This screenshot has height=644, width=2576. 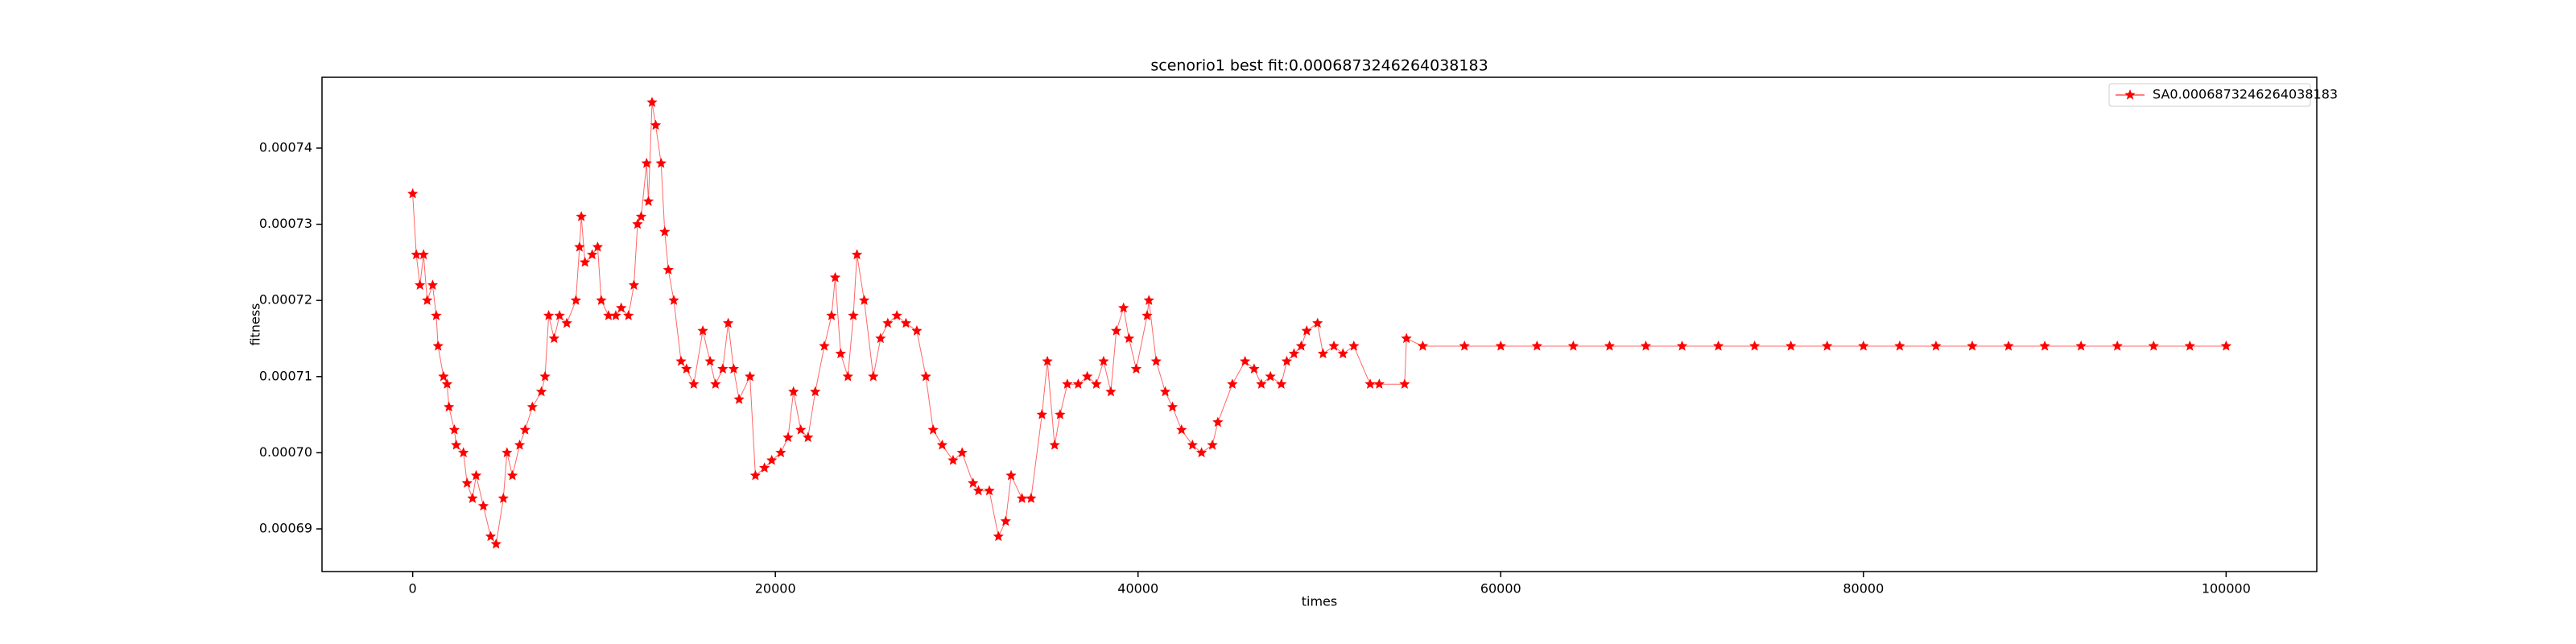 I want to click on y-tick-label: 0.00072, so click(x=285, y=300).